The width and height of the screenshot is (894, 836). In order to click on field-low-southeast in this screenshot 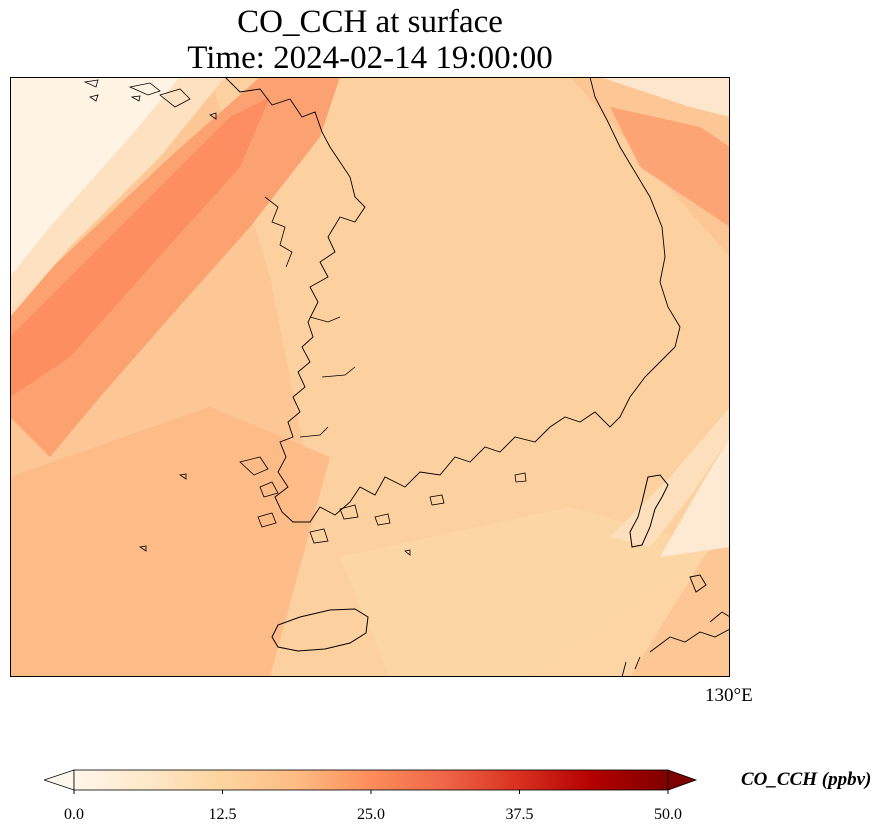, I will do `click(695, 497)`.